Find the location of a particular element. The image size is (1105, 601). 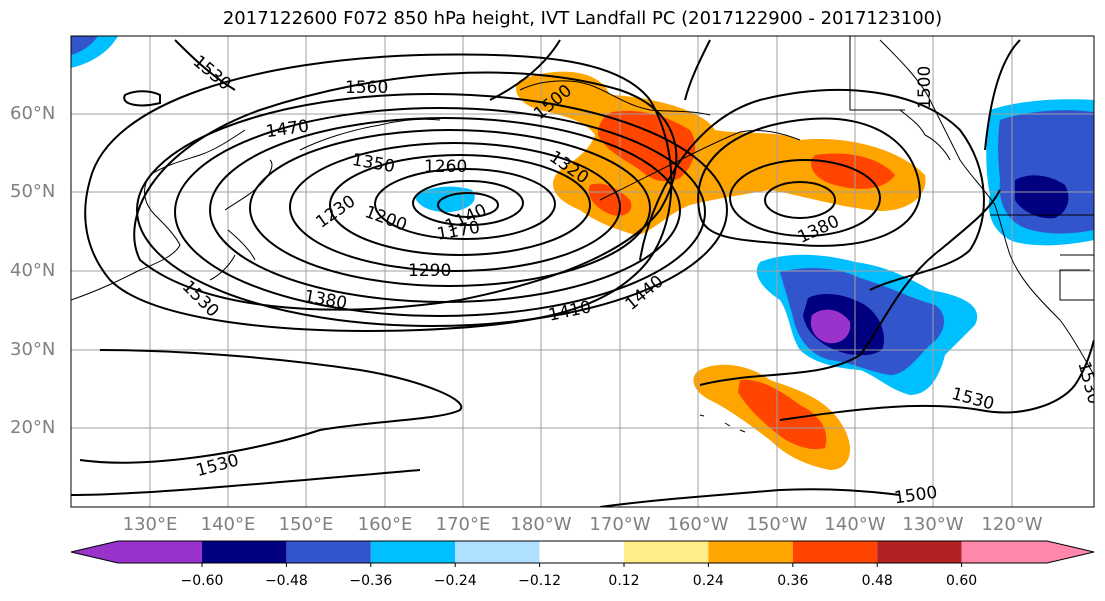

lon-label: 130°W is located at coordinates (933, 524).